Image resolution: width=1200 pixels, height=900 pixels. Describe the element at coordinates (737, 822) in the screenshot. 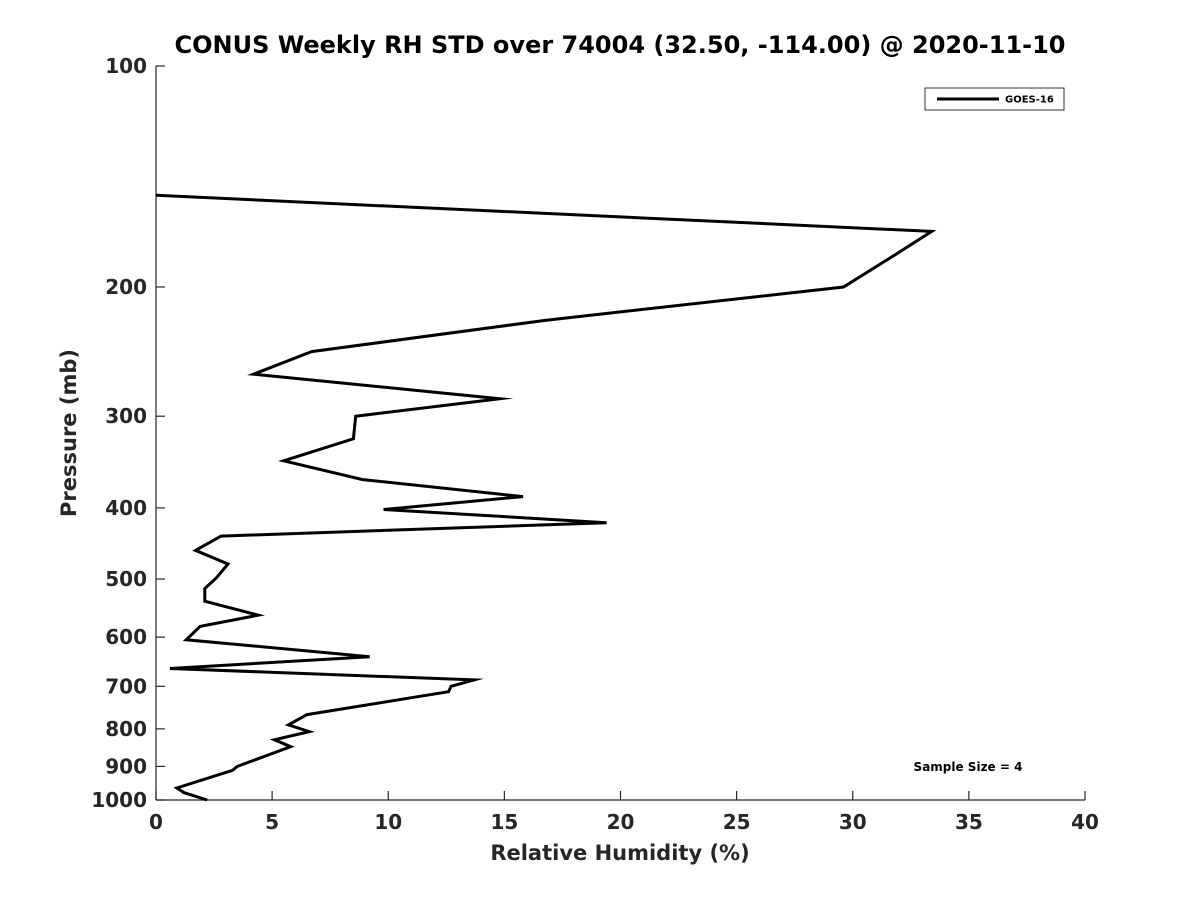

I see `x-tick-label: 25` at that location.